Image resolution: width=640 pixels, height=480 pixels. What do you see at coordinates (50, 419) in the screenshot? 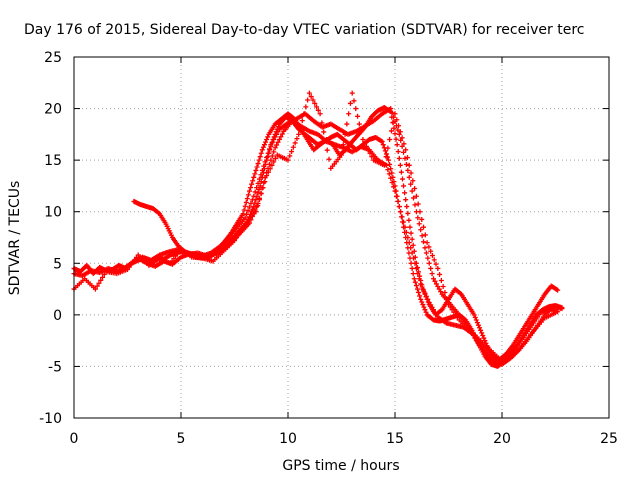
I see `y-tick-label: -10` at bounding box center [50, 419].